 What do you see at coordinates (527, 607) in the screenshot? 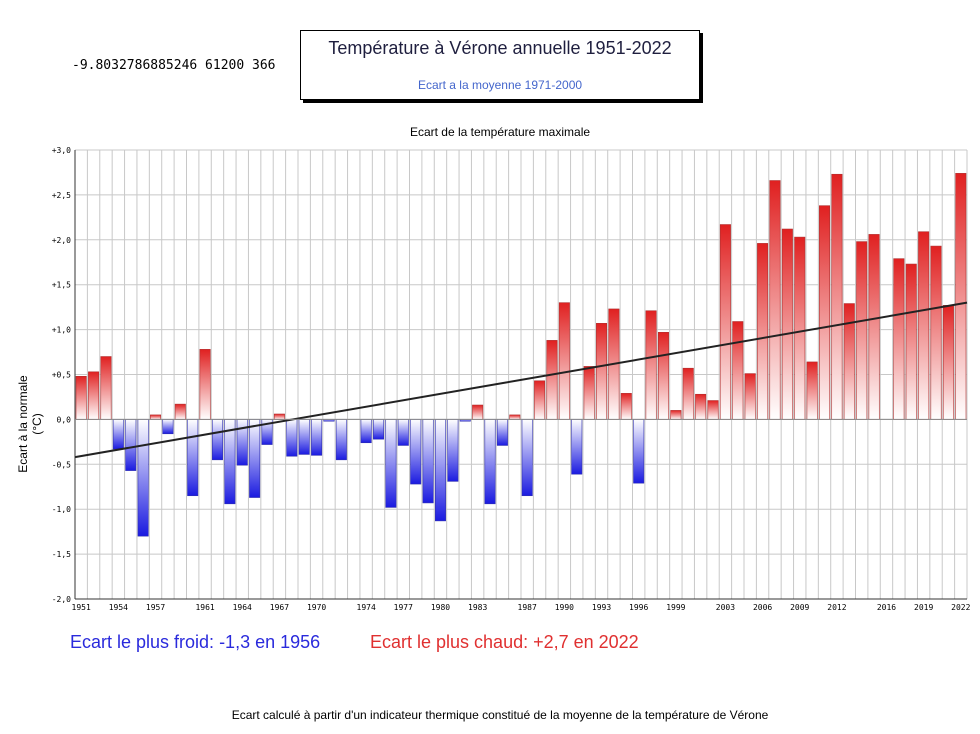
I see `x-tick-label: 1987` at bounding box center [527, 607].